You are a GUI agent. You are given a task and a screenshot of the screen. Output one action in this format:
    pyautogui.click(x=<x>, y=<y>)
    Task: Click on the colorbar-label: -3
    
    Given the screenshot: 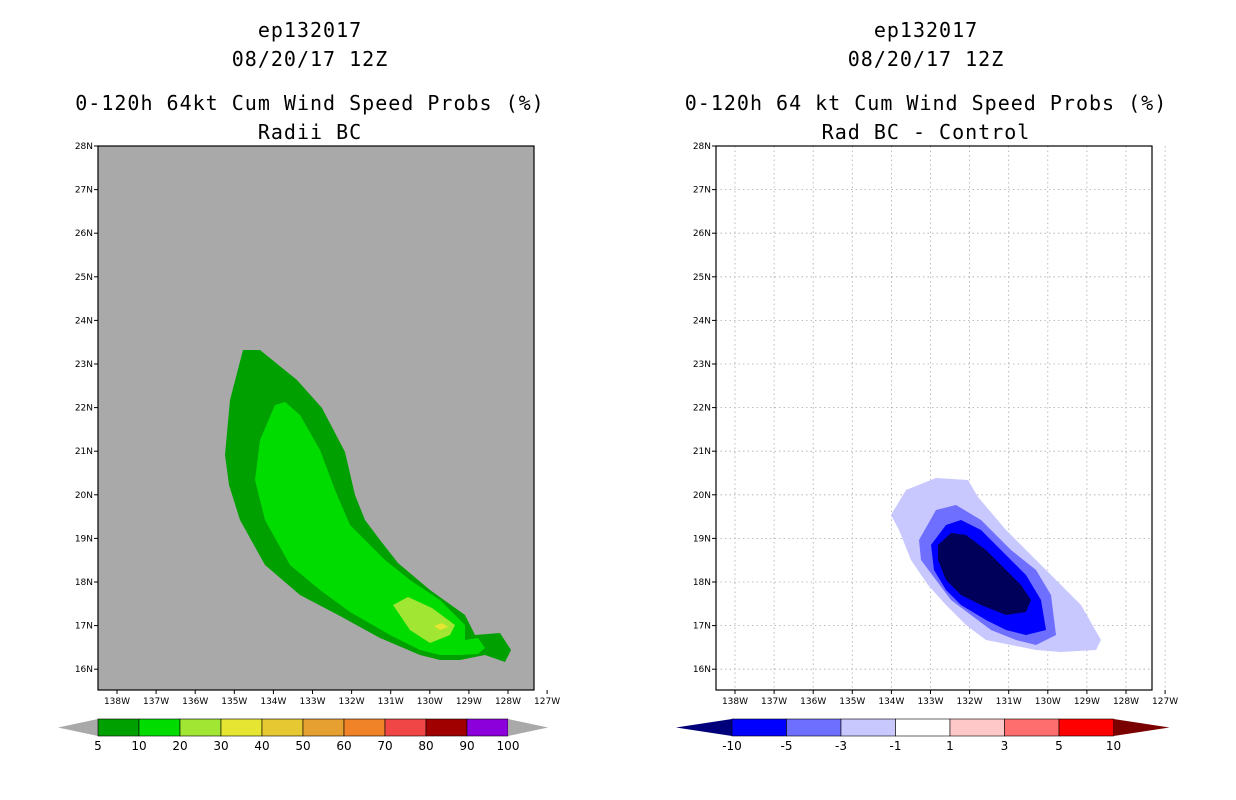 What is the action you would take?
    pyautogui.click(x=841, y=746)
    